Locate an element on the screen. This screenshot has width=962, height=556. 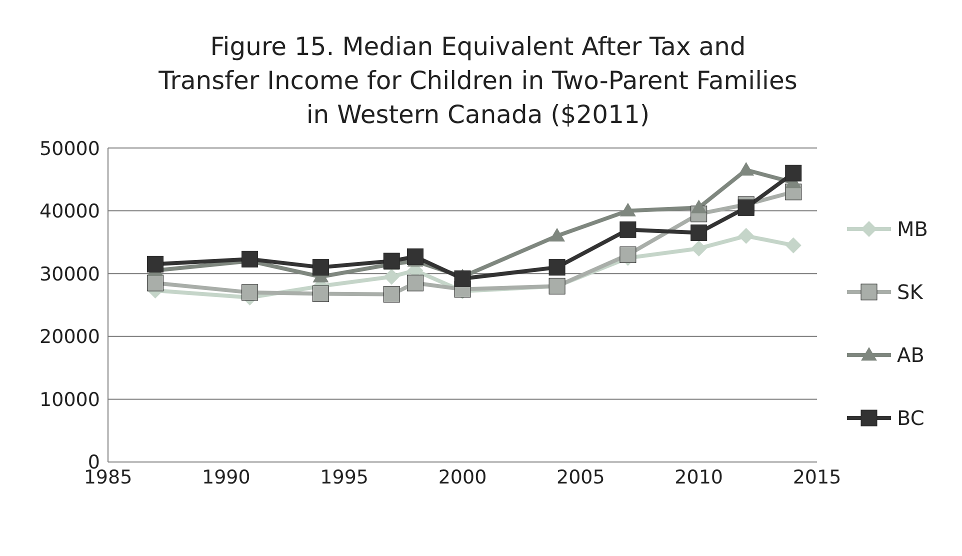
y-tick-label: 20000 is located at coordinates (70, 337).